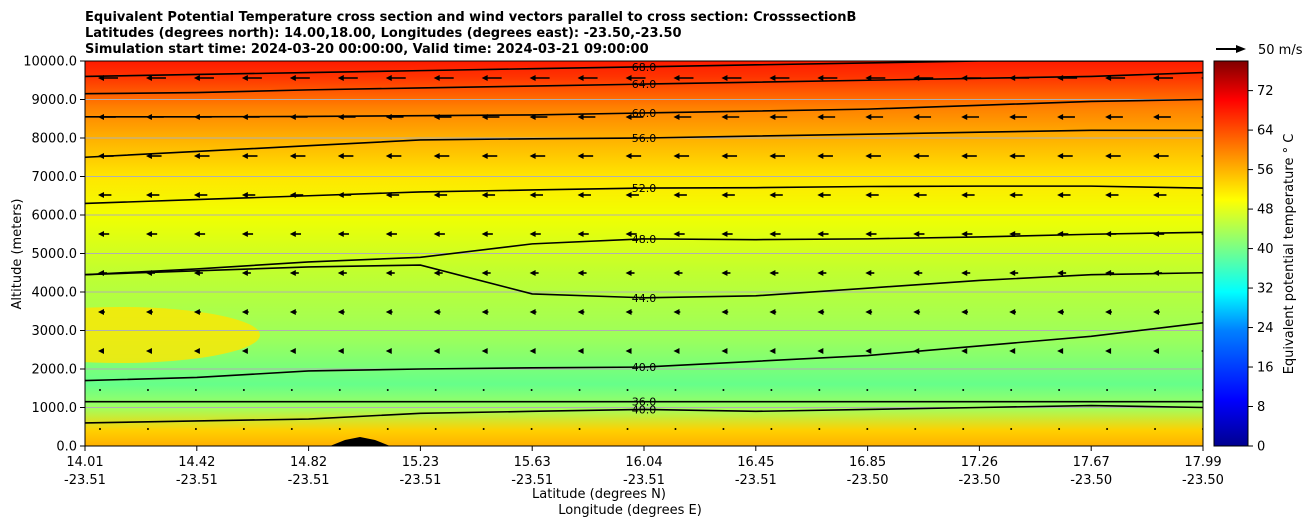 The height and width of the screenshot is (526, 1308). Describe the element at coordinates (55, 216) in the screenshot. I see `y-tick-label: 6000.0` at that location.